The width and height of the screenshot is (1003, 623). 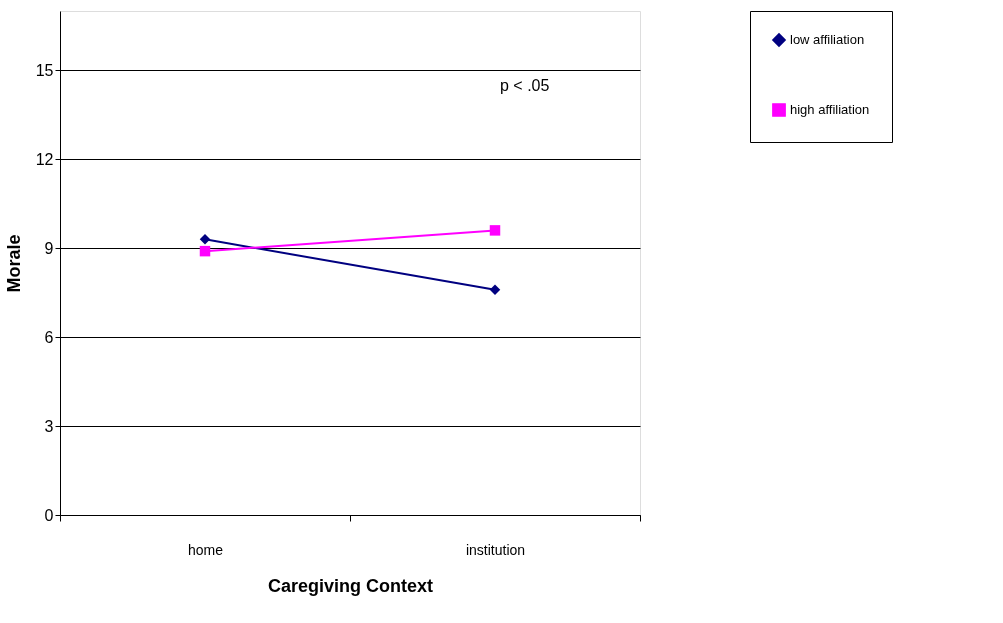 What do you see at coordinates (205, 549) in the screenshot?
I see `x-tick-label: home` at bounding box center [205, 549].